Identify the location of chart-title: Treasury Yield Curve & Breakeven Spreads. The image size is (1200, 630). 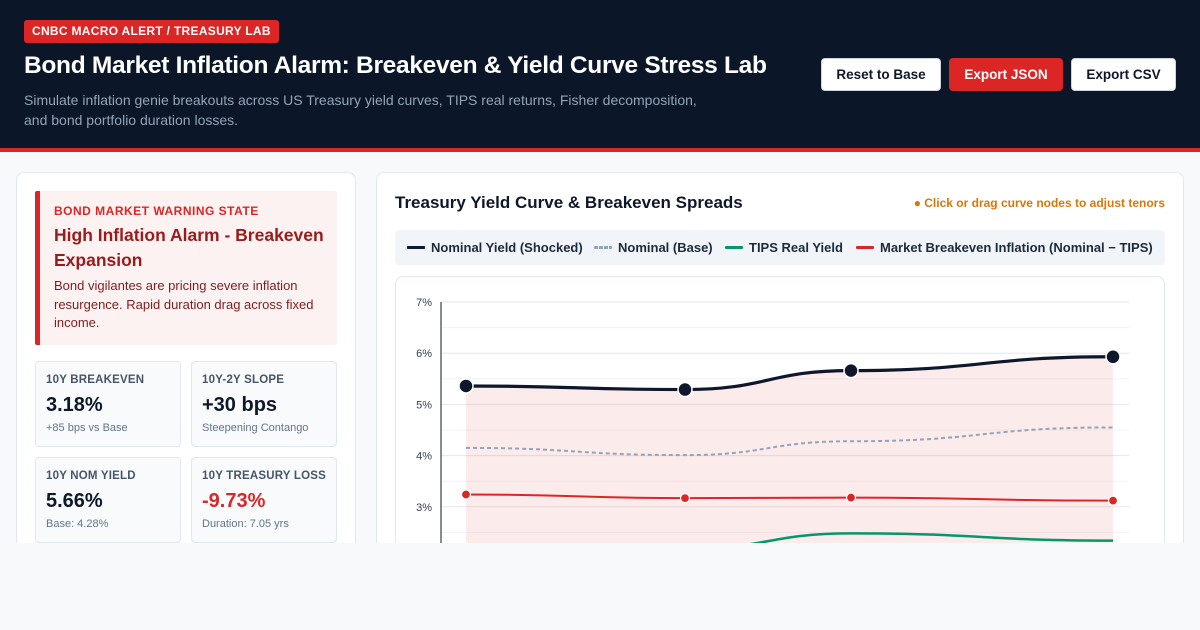
(569, 202).